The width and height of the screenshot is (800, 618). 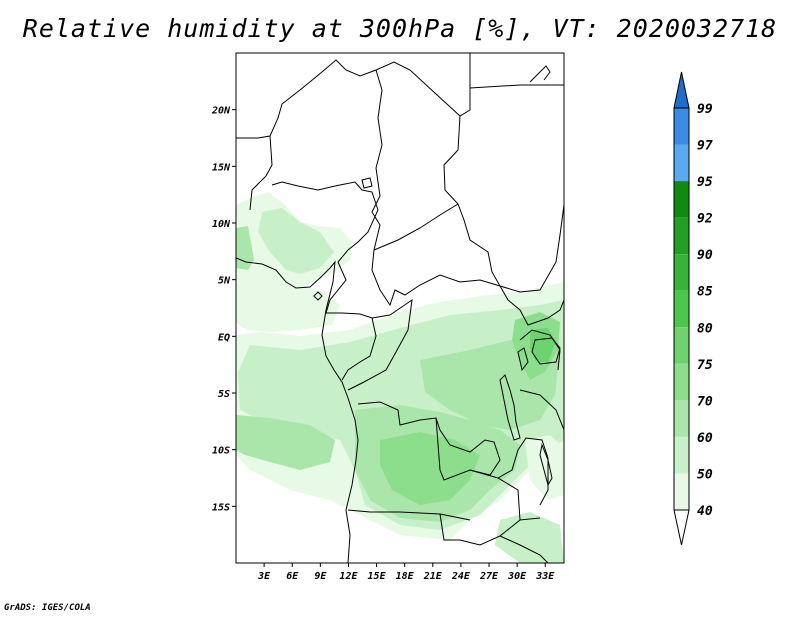 What do you see at coordinates (320, 576) in the screenshot?
I see `lon-label: 9E` at bounding box center [320, 576].